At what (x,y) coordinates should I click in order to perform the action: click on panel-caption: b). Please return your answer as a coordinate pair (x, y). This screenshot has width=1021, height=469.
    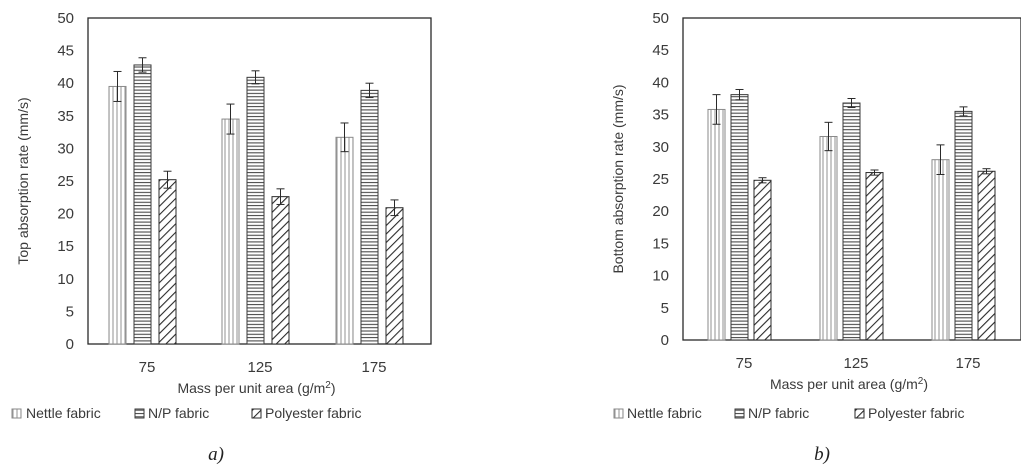
    Looking at the image, I should click on (822, 454).